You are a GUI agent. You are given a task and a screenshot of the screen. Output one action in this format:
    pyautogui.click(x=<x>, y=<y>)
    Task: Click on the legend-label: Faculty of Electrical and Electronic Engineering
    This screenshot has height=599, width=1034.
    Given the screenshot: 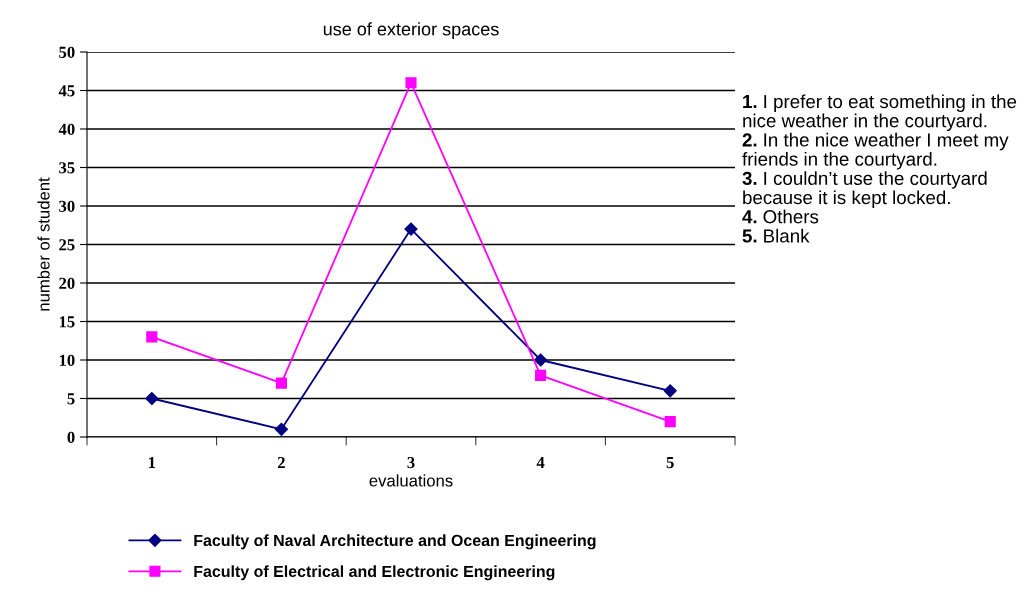 What is the action you would take?
    pyautogui.click(x=374, y=573)
    